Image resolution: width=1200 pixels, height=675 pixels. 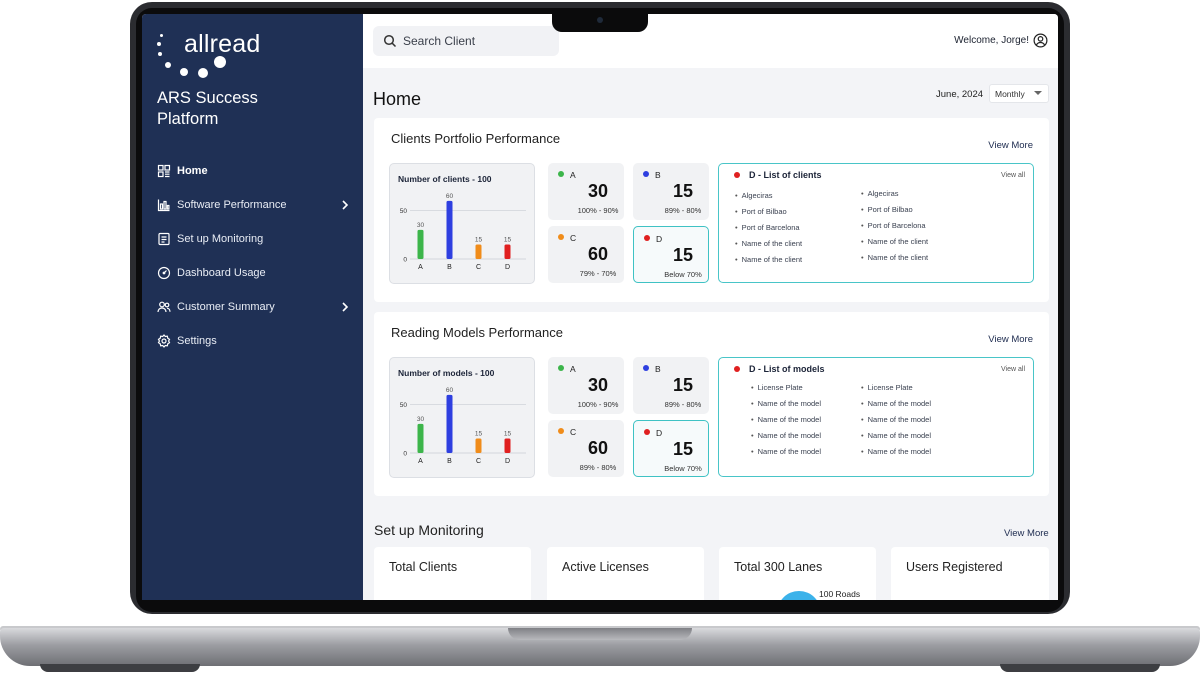 What do you see at coordinates (600, 20) in the screenshot?
I see `camera-icon` at bounding box center [600, 20].